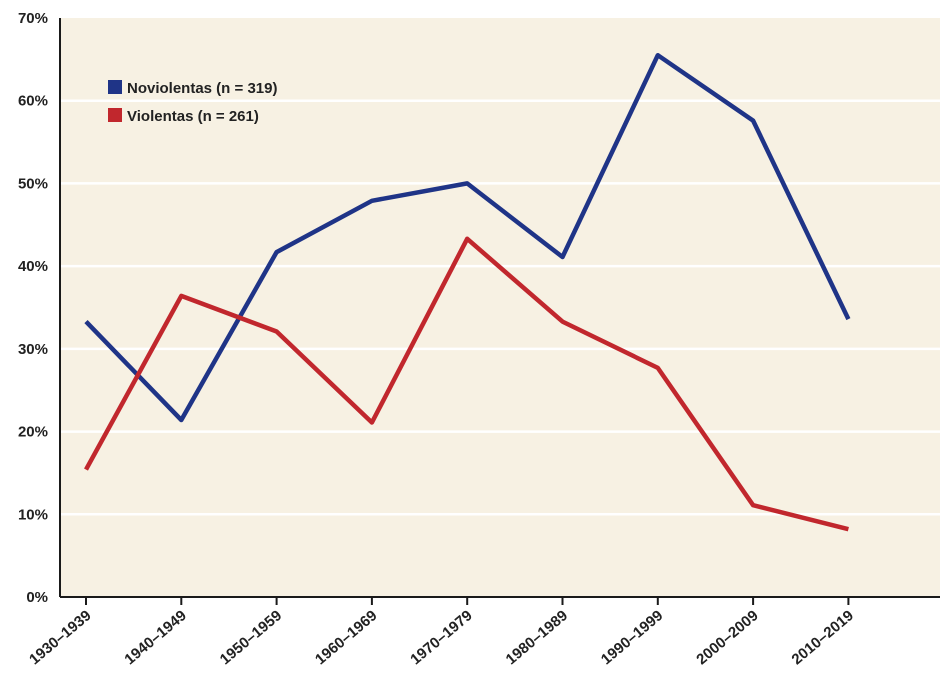 The width and height of the screenshot is (942, 684). What do you see at coordinates (115, 87) in the screenshot?
I see `legend-swatch-noviolentas` at bounding box center [115, 87].